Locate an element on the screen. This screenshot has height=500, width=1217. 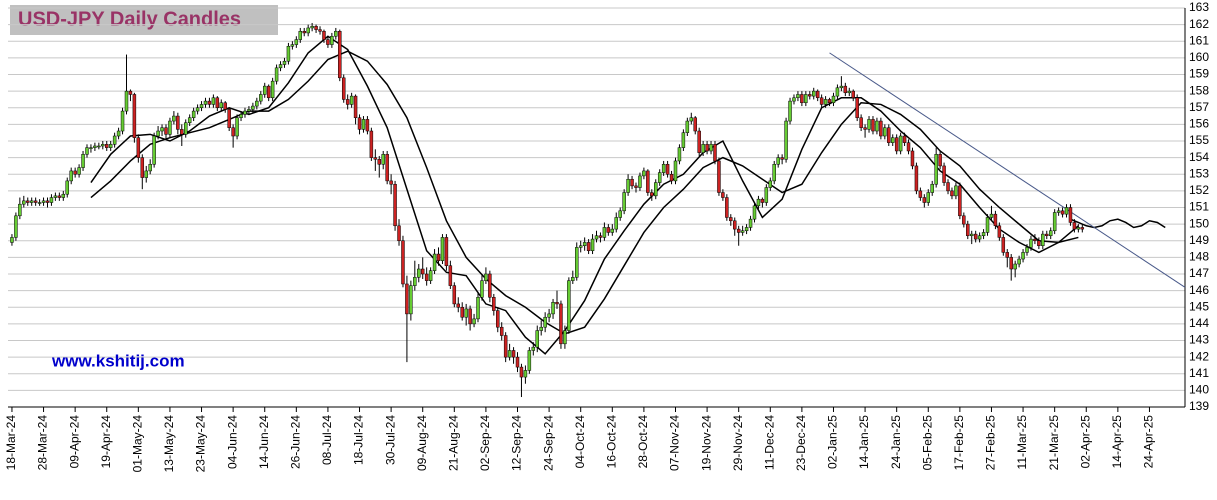
x-tick-label: 08-Jul-24 is located at coordinates (327, 440).